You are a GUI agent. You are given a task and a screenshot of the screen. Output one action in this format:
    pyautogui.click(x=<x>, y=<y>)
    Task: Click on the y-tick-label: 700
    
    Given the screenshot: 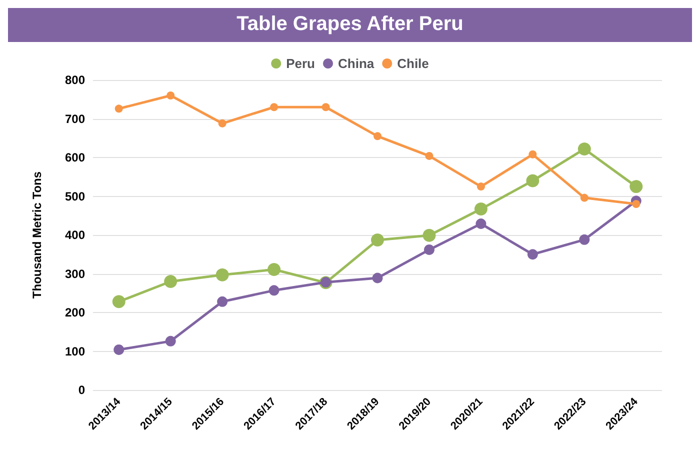 What is the action you would take?
    pyautogui.click(x=75, y=119)
    